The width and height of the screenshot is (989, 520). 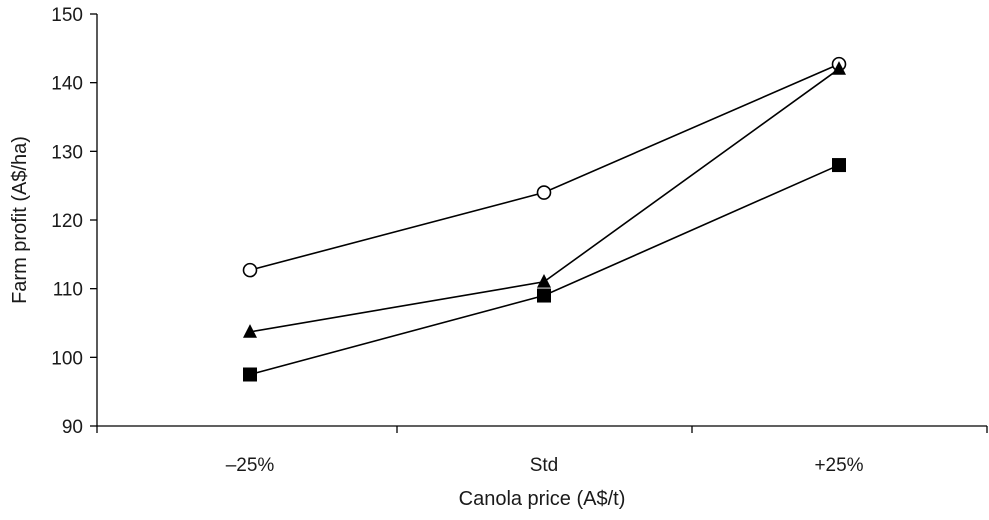 I want to click on x-tick-label: –25%, so click(x=250, y=465).